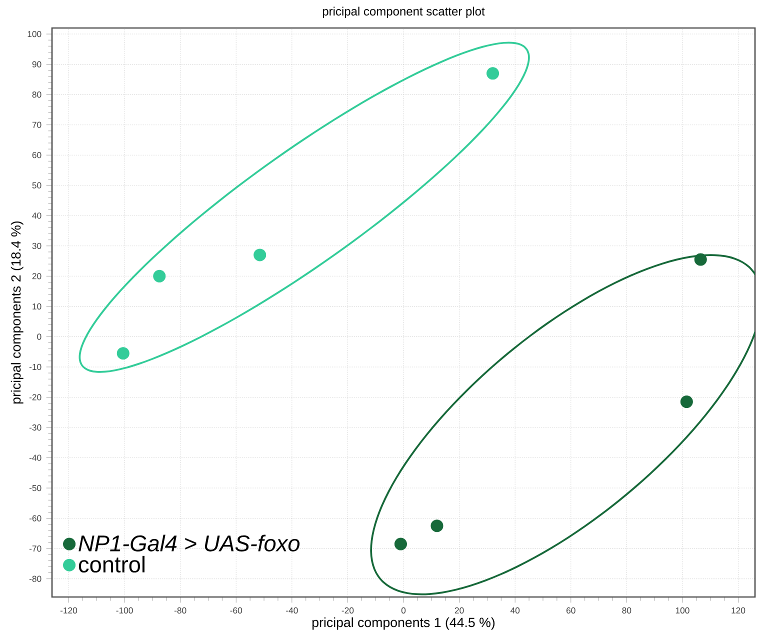 The image size is (763, 634). What do you see at coordinates (683, 610) in the screenshot?
I see `x-tick-label: 100` at bounding box center [683, 610].